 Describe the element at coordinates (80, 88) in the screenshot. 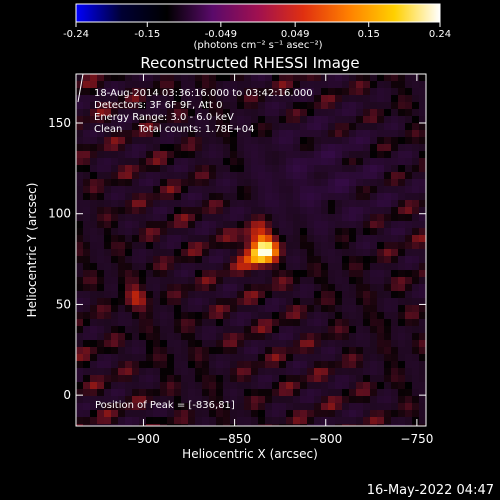

I see `annotation-marker` at that location.